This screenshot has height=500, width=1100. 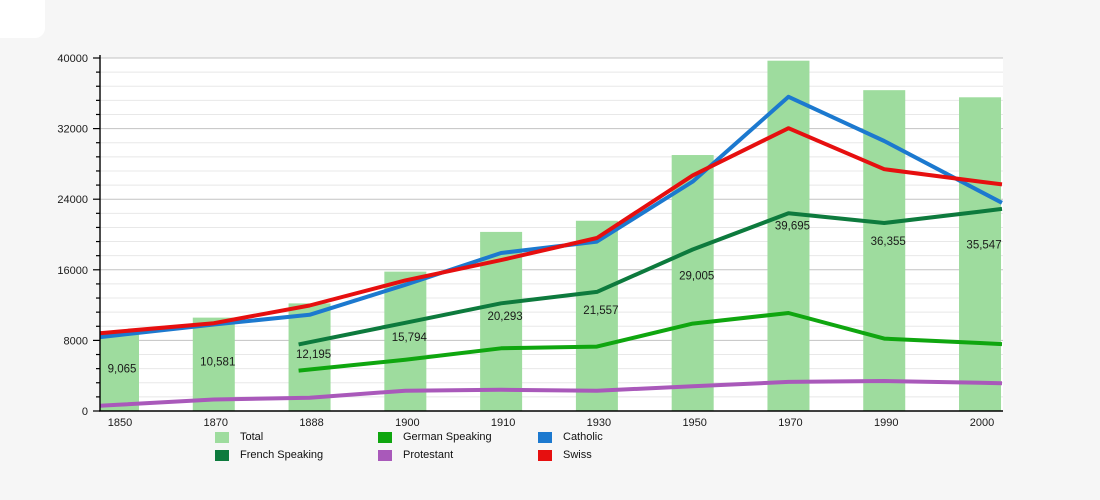 I want to click on bar-value-label-2000: 35,547, so click(x=983, y=246).